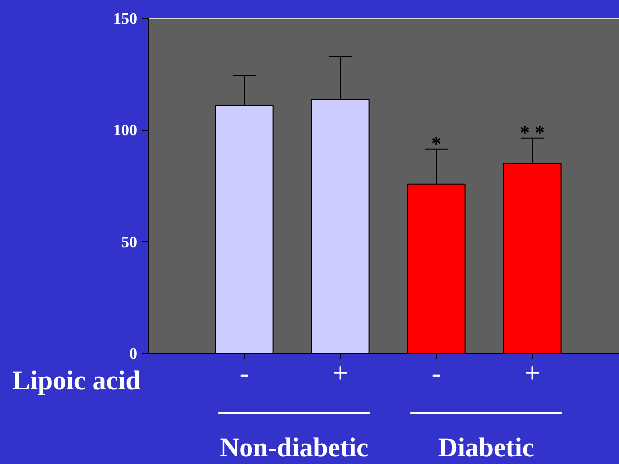  What do you see at coordinates (134, 354) in the screenshot?
I see `y-tick-label: 0` at bounding box center [134, 354].